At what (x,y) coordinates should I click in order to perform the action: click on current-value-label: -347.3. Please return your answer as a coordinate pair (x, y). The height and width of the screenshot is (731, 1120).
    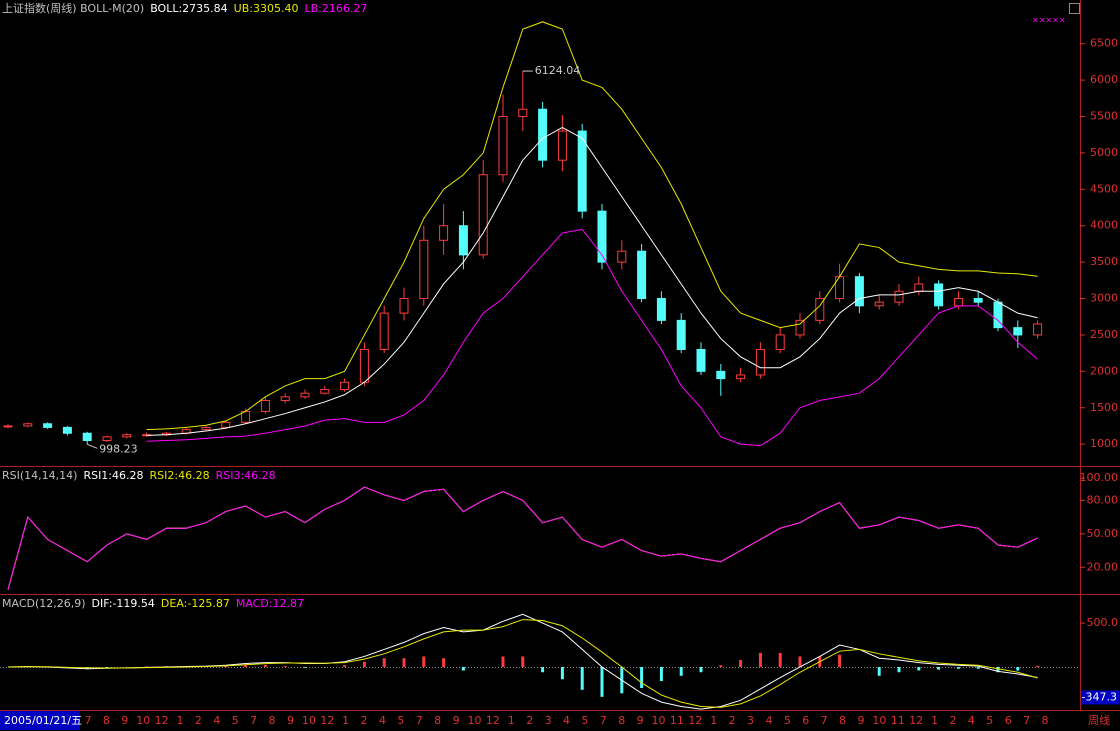
    Looking at the image, I should click on (1099, 696).